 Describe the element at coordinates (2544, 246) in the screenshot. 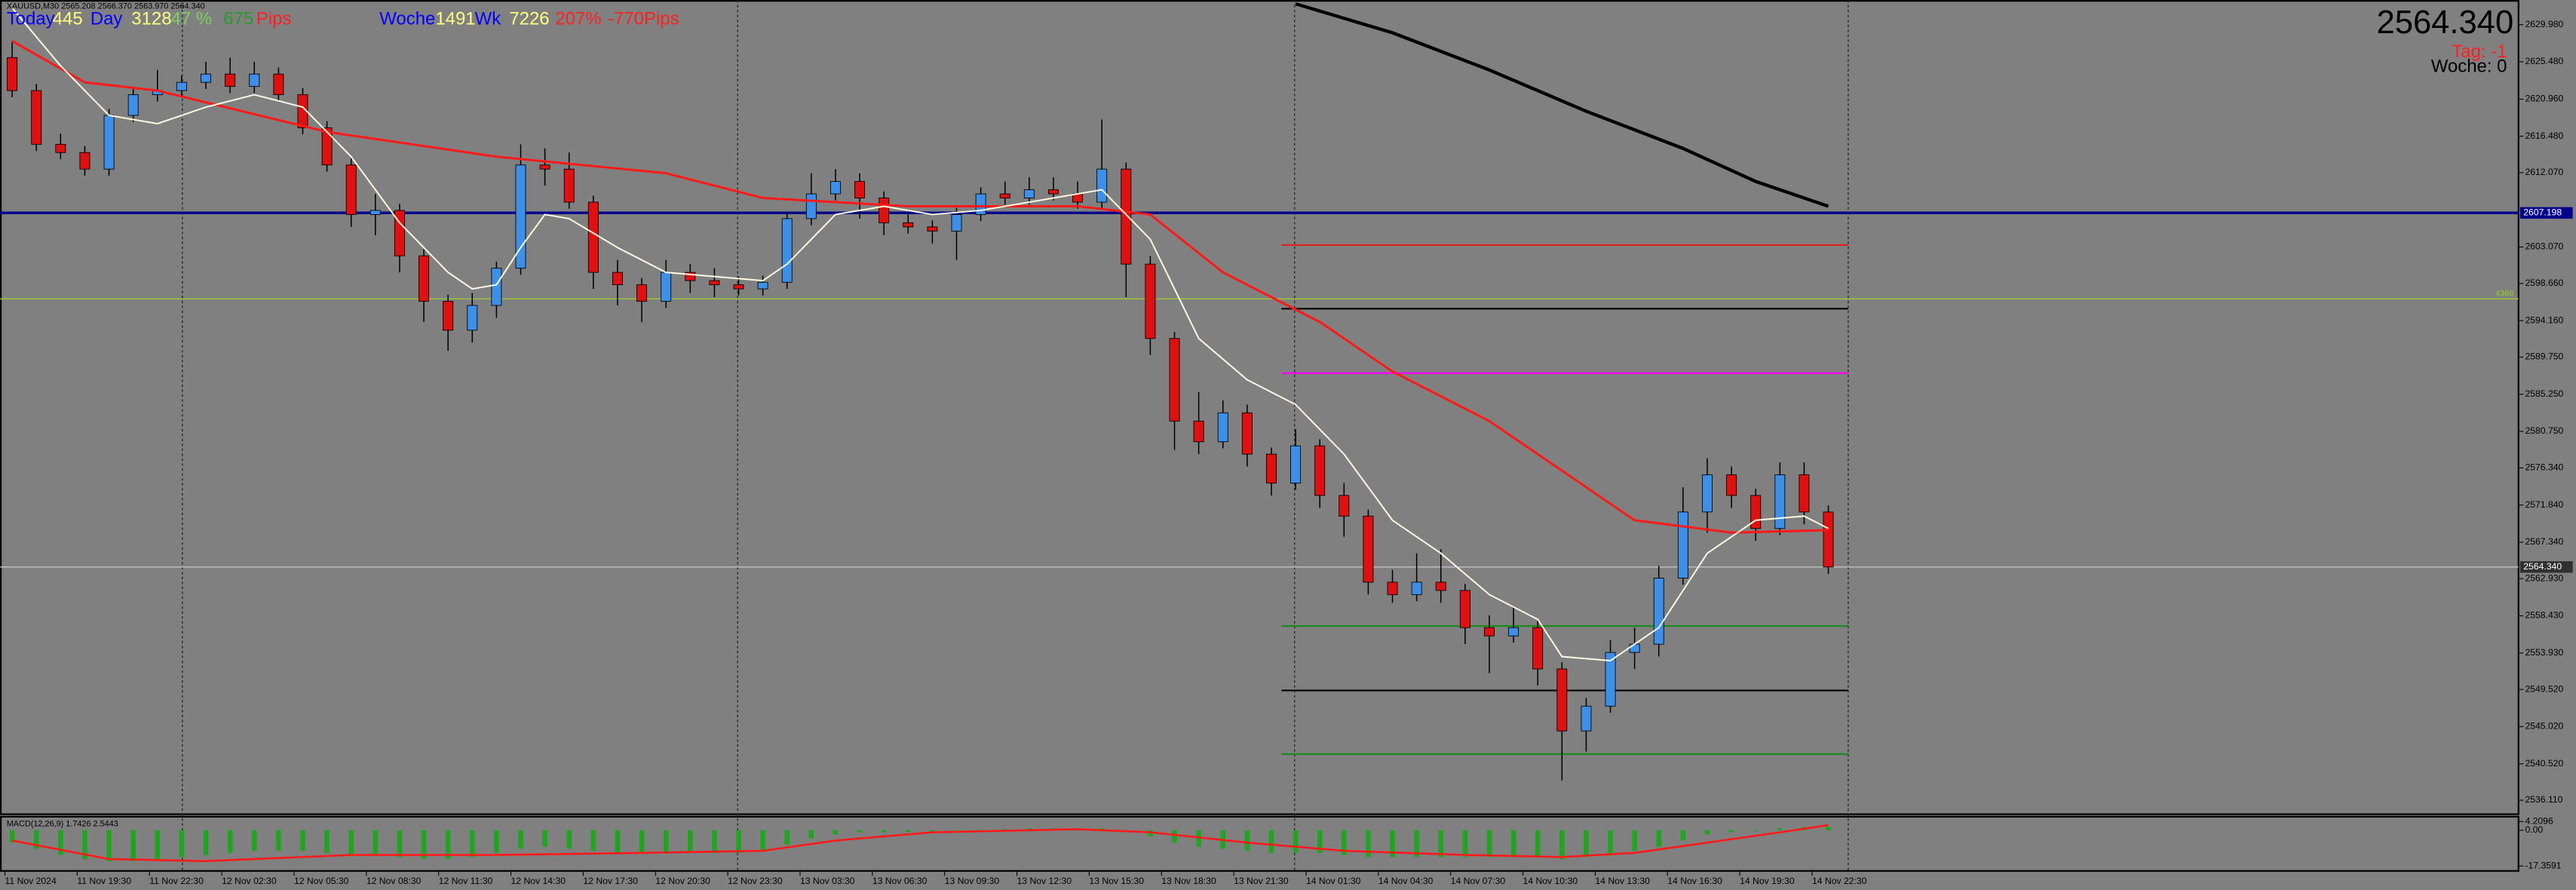

I see `y-tick-label: 2603.070` at that location.